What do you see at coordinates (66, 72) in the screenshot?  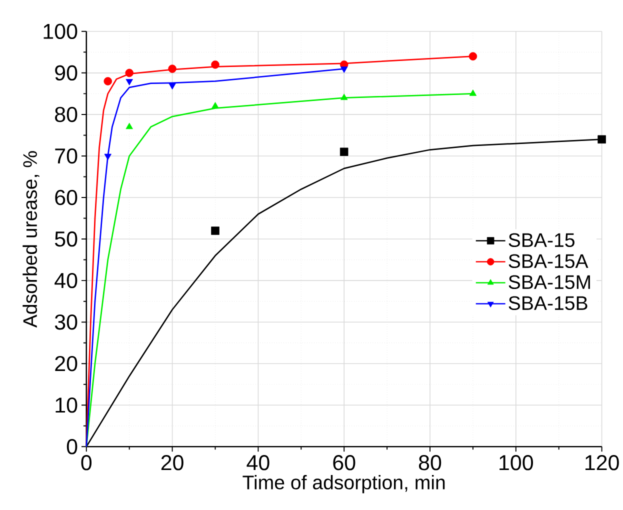 I see `y-tick-label: 90` at bounding box center [66, 72].